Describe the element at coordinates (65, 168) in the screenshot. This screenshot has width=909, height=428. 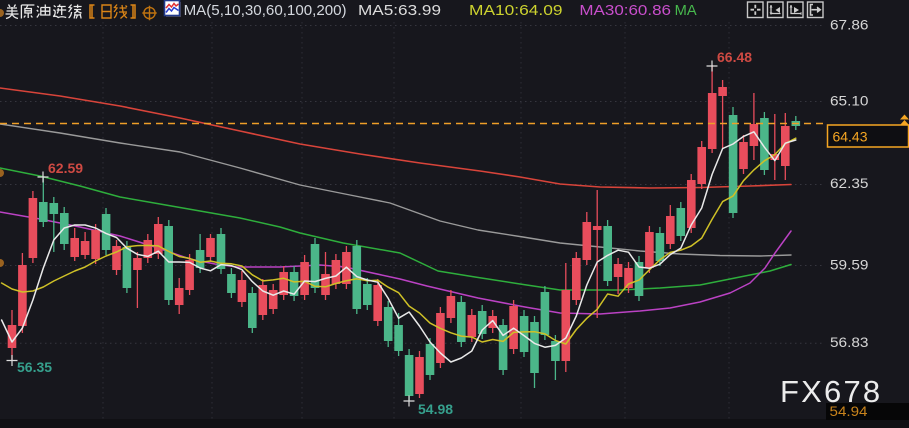
I see `svg-text: 62.59` at that location.